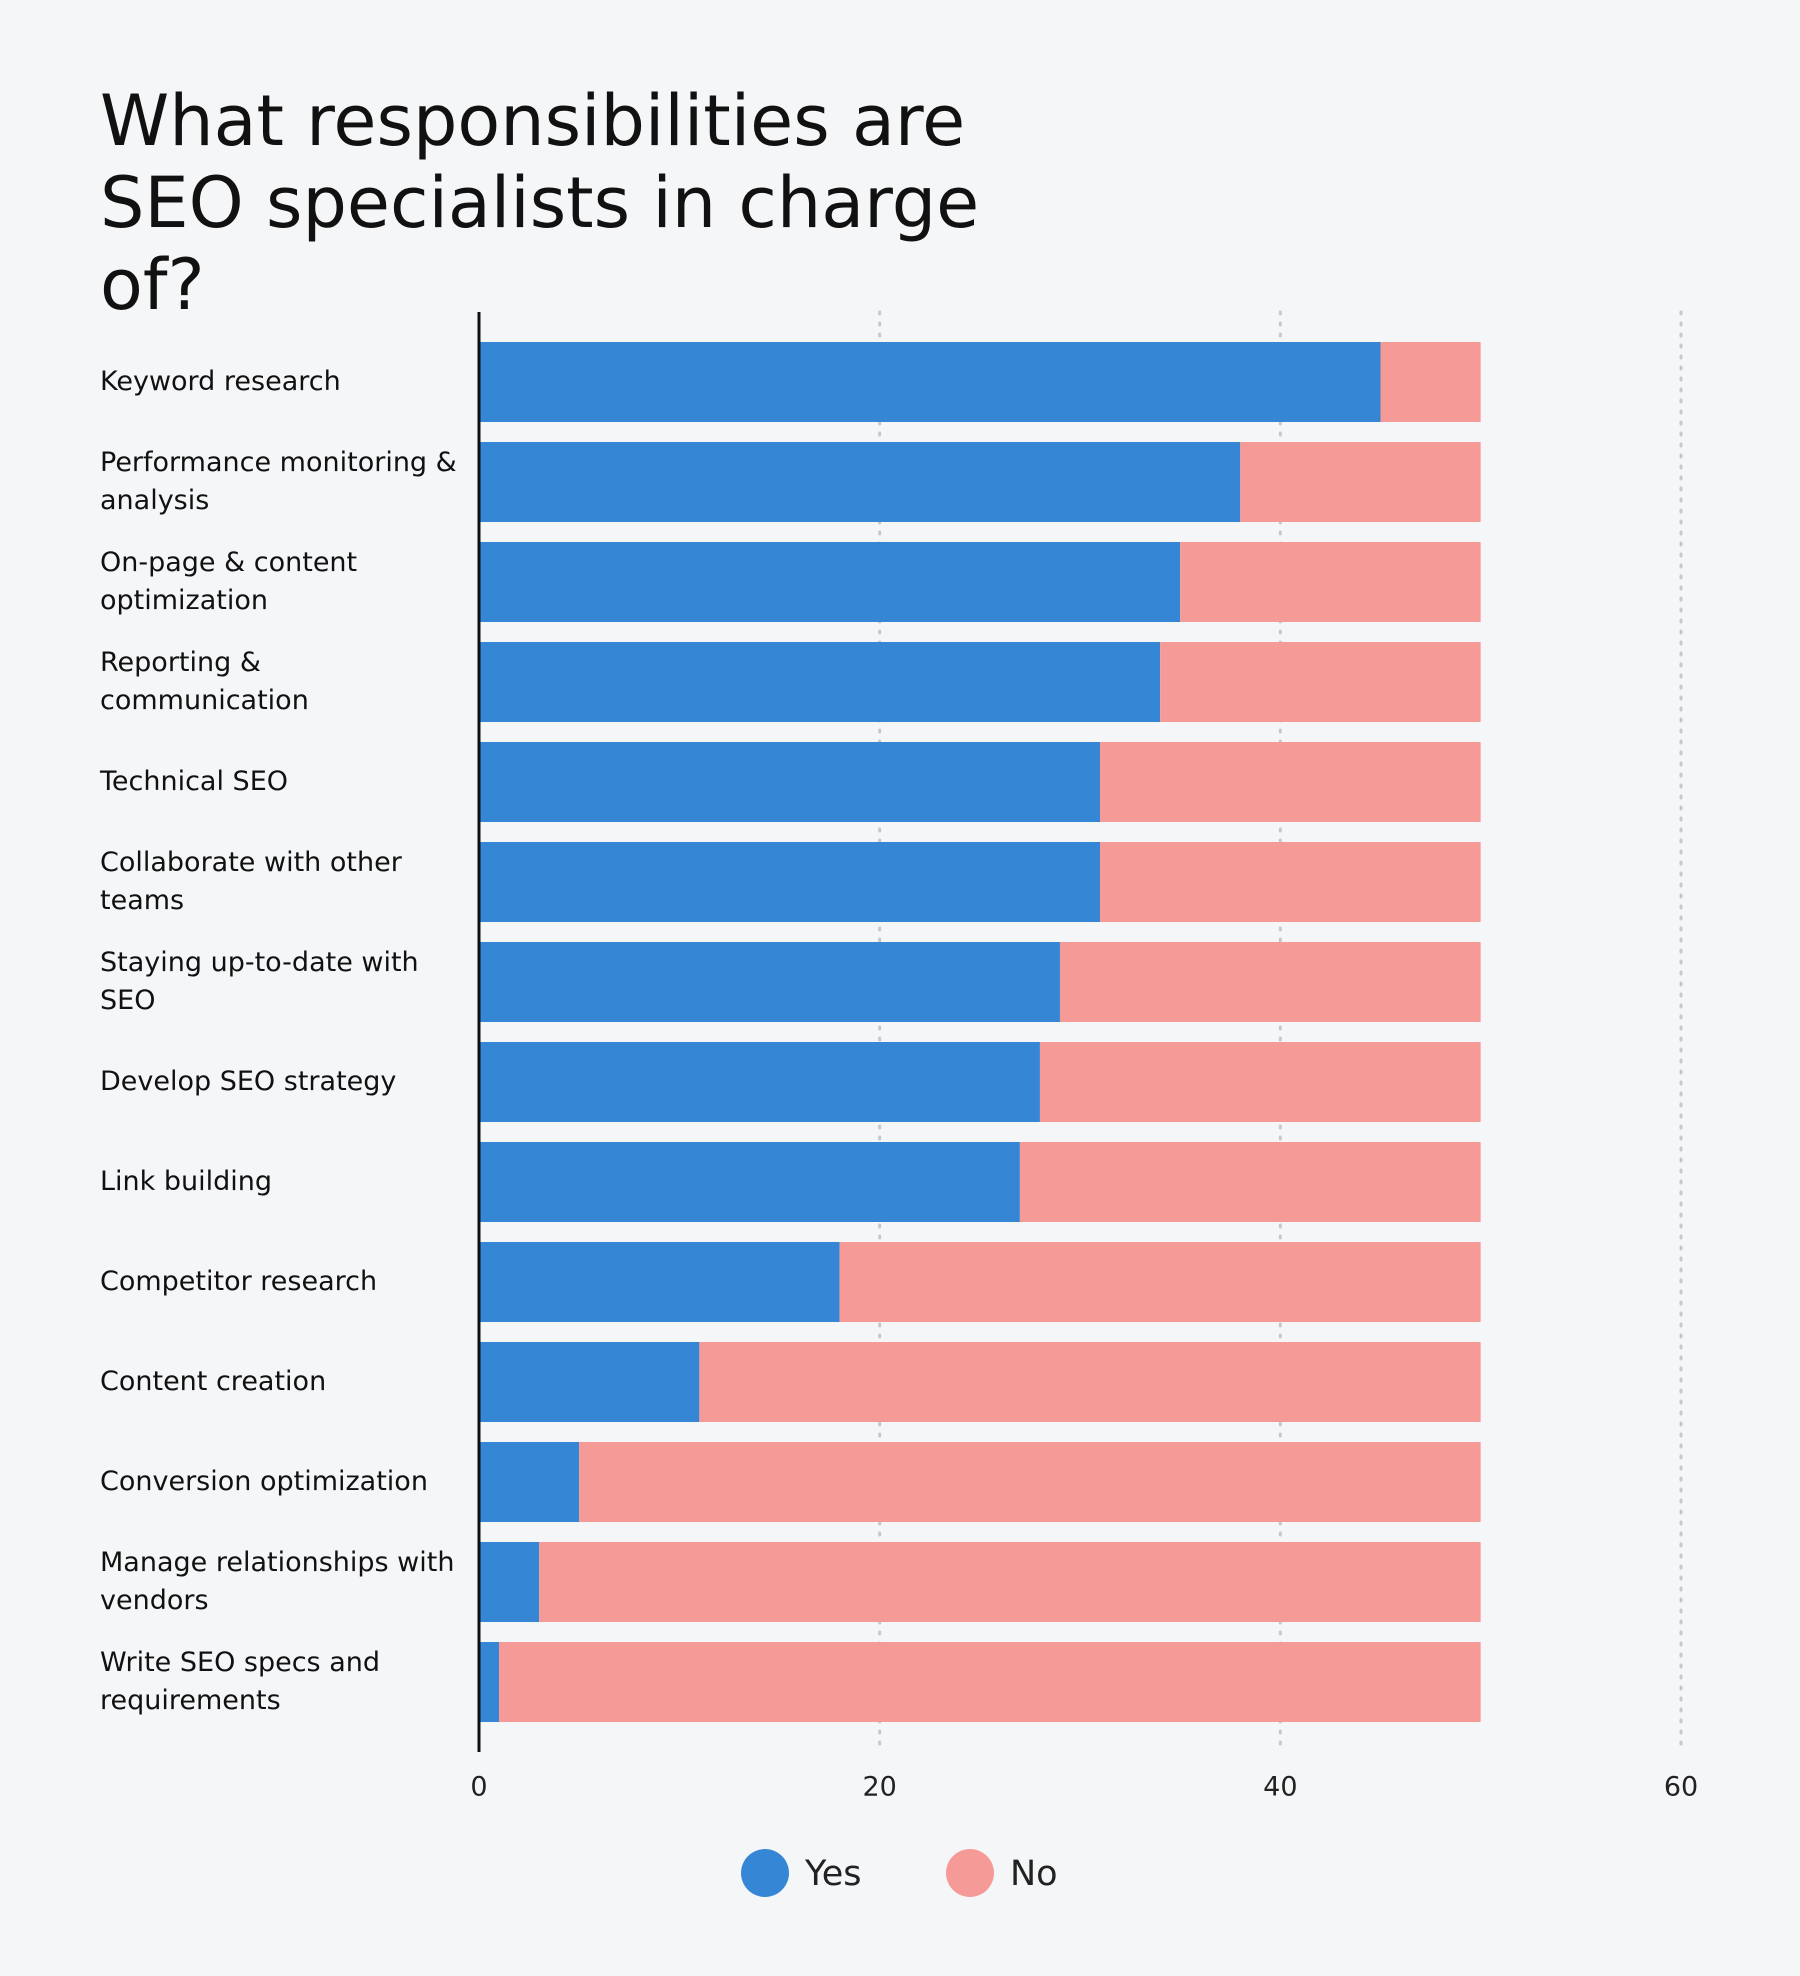 This screenshot has height=1976, width=1800. I want to click on y-tick-label: Manage relationships with vendors, so click(277, 1581).